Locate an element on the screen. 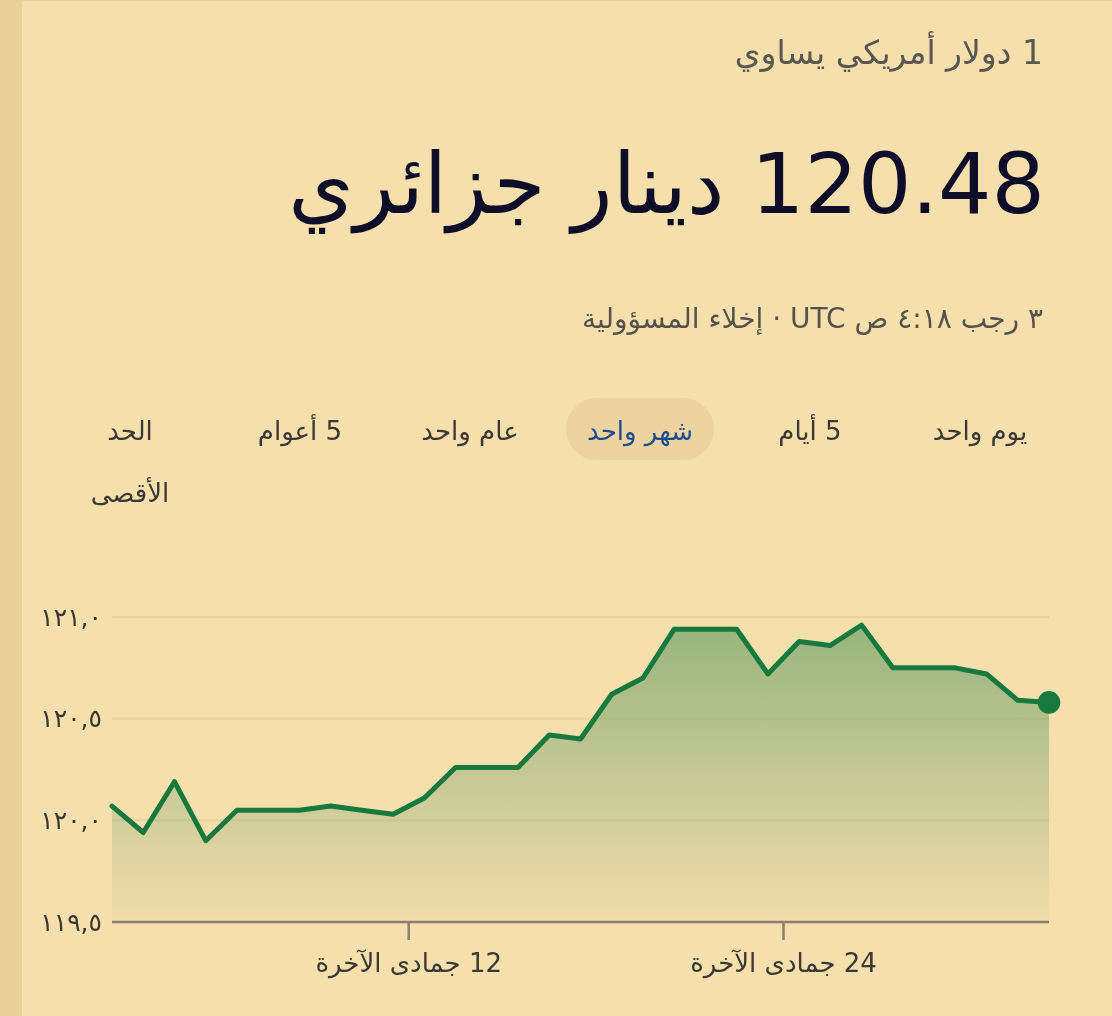 The image size is (1112, 1016). text: ٣ رجب ٤:١٨ ص UTC · إخلاء المسؤولية is located at coordinates (812, 318).